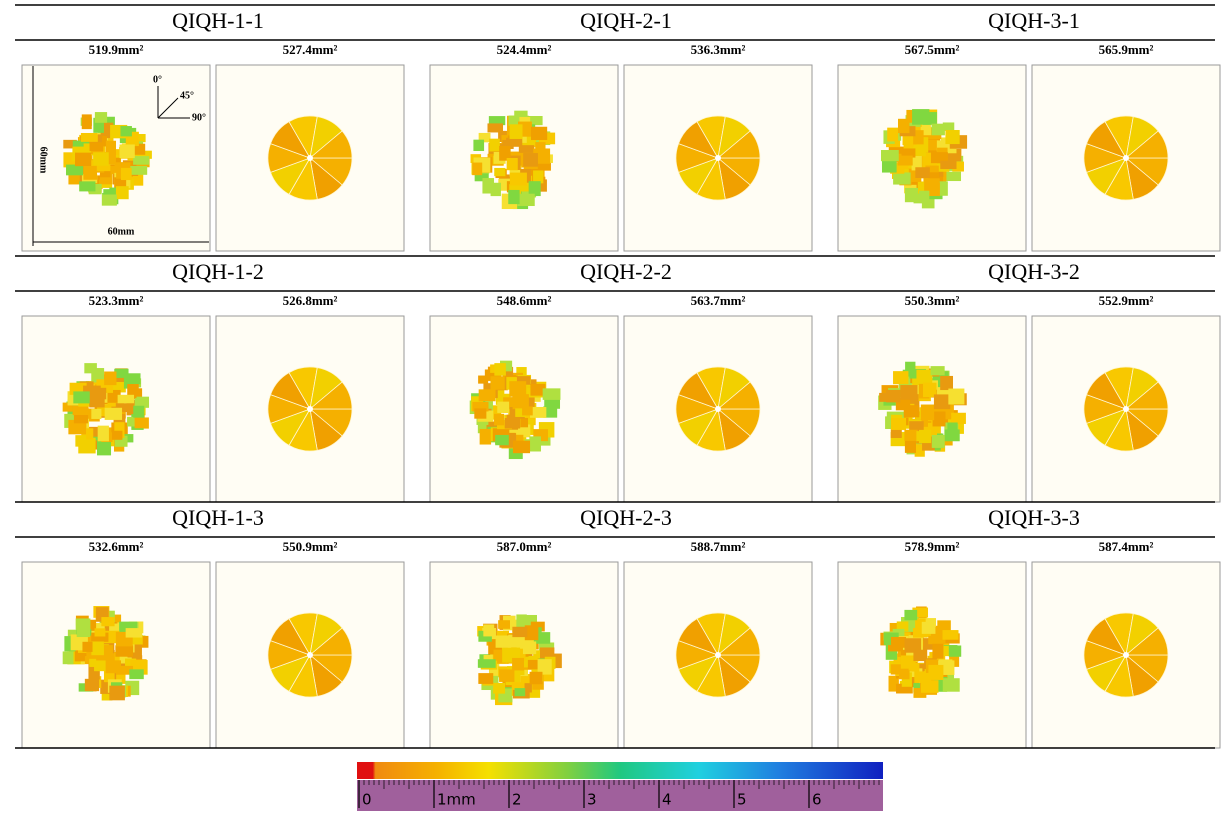  I want to click on scale-label: 1mm, so click(456, 800).